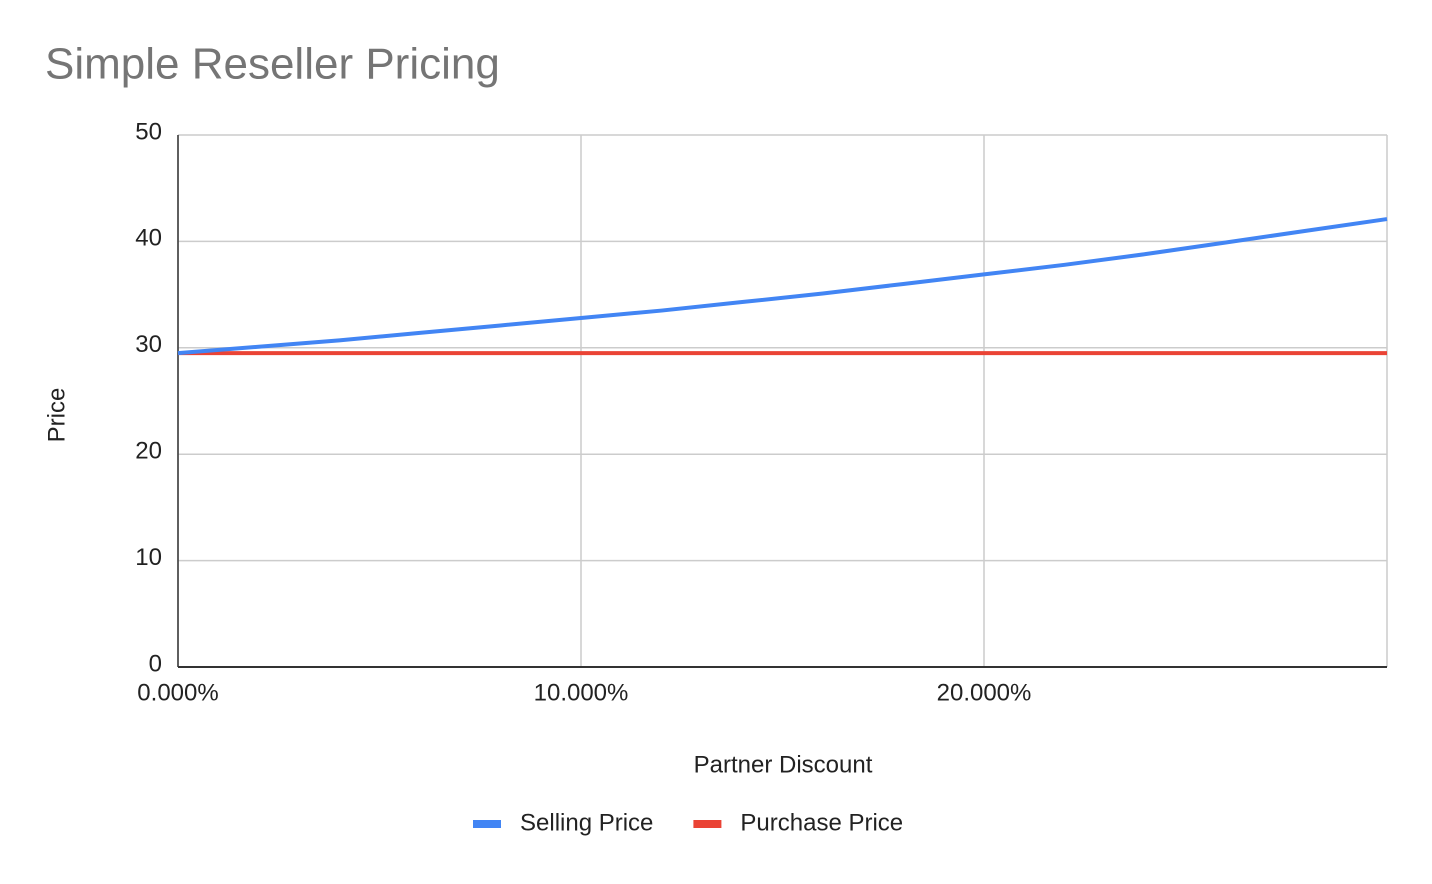 This screenshot has width=1432, height=884. Describe the element at coordinates (783, 764) in the screenshot. I see `x-axis-title: Partner Discount` at that location.